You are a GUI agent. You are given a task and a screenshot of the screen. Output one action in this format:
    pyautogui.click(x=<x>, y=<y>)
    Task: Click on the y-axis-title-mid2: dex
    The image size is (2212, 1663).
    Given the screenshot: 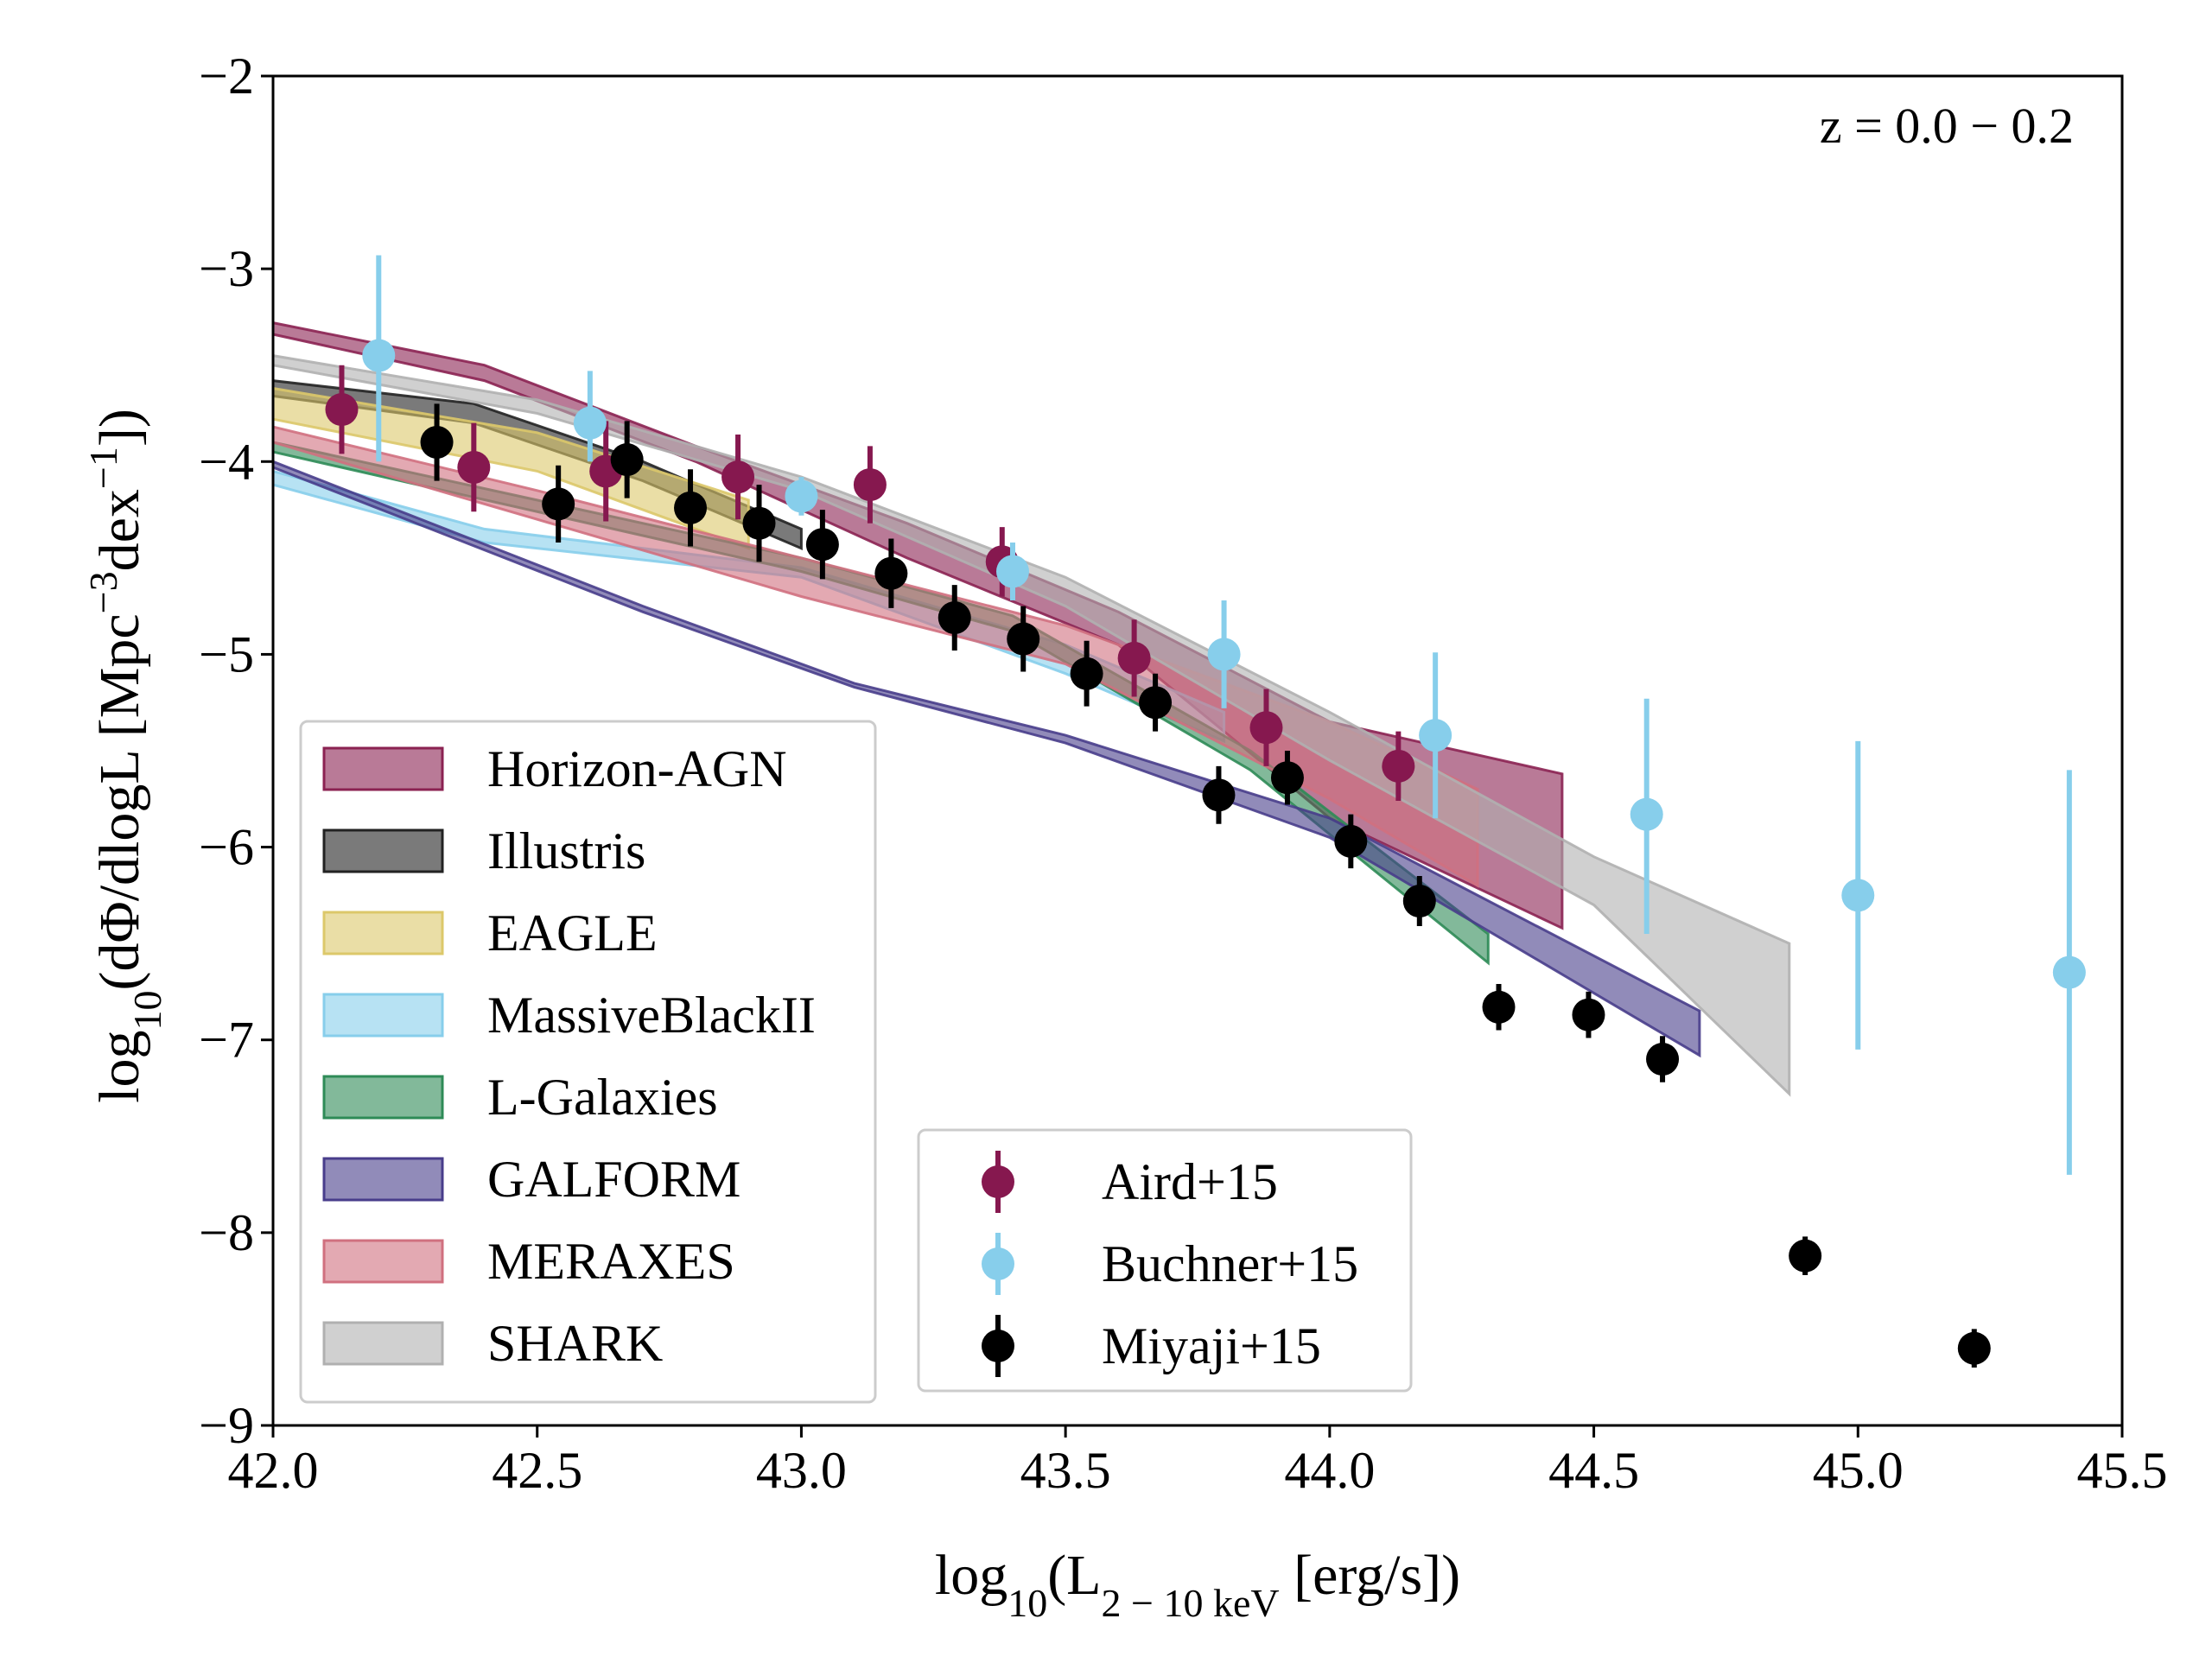 What is the action you would take?
    pyautogui.click(x=119, y=530)
    